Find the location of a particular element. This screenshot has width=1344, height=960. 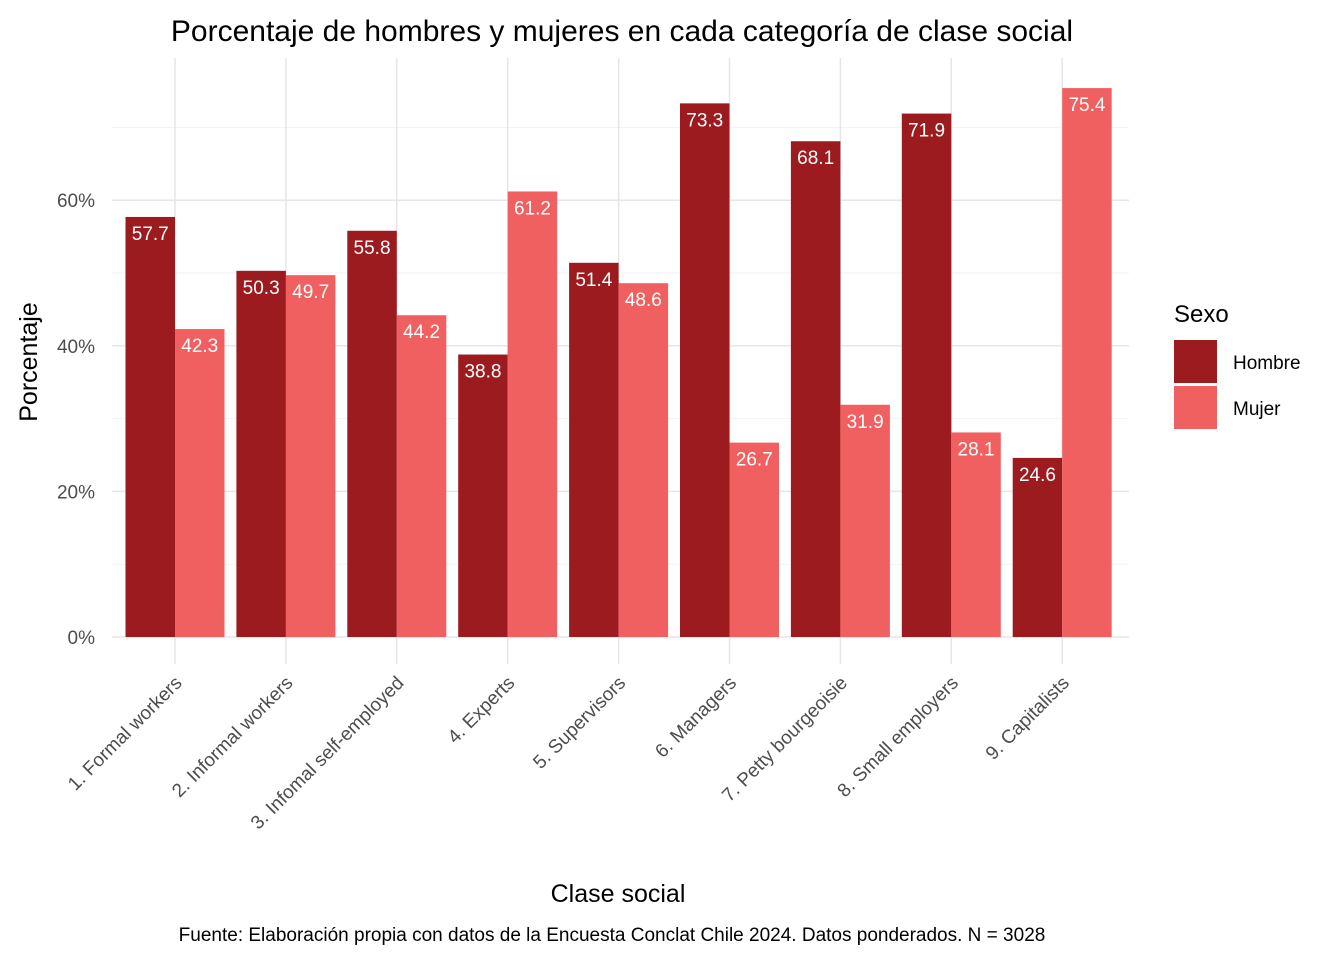

bar-value-label: 50.3 is located at coordinates (261, 288).